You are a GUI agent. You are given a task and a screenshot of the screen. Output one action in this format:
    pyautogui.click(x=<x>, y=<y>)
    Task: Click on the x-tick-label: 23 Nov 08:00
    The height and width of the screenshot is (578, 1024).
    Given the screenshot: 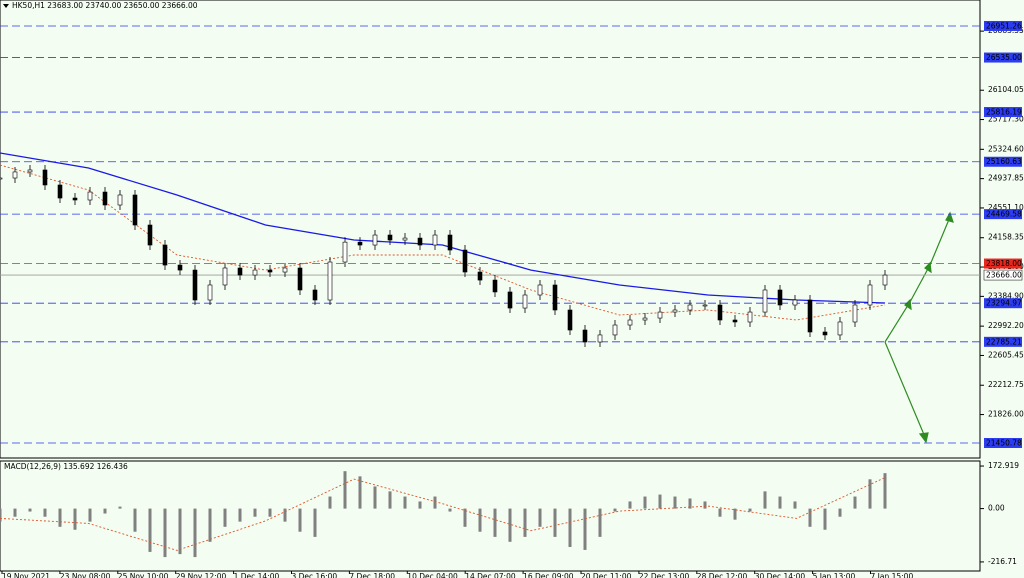 What is the action you would take?
    pyautogui.click(x=85, y=575)
    